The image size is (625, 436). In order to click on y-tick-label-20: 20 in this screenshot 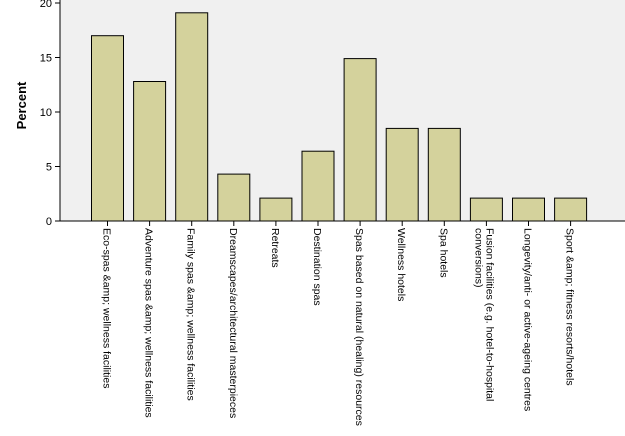, I will do `click(46, 5)`.